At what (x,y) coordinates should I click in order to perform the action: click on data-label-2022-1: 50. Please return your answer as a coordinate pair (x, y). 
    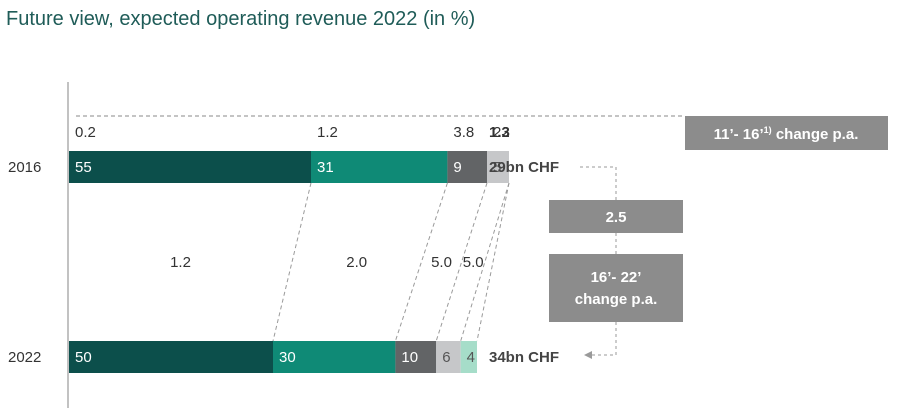
    Looking at the image, I should click on (83, 357).